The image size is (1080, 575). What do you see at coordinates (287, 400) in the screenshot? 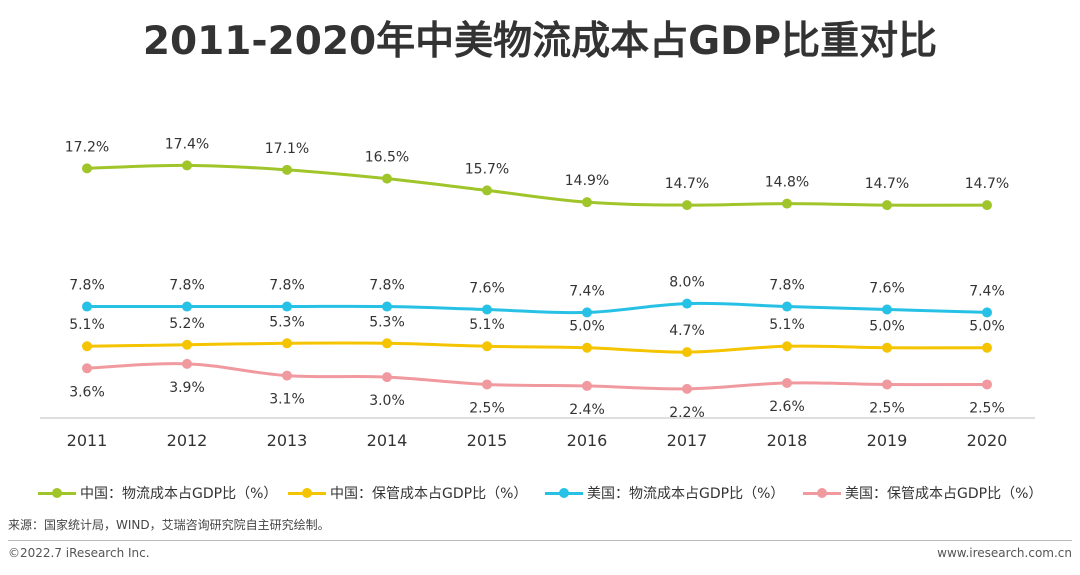
I see `data-label: 3.1%` at bounding box center [287, 400].